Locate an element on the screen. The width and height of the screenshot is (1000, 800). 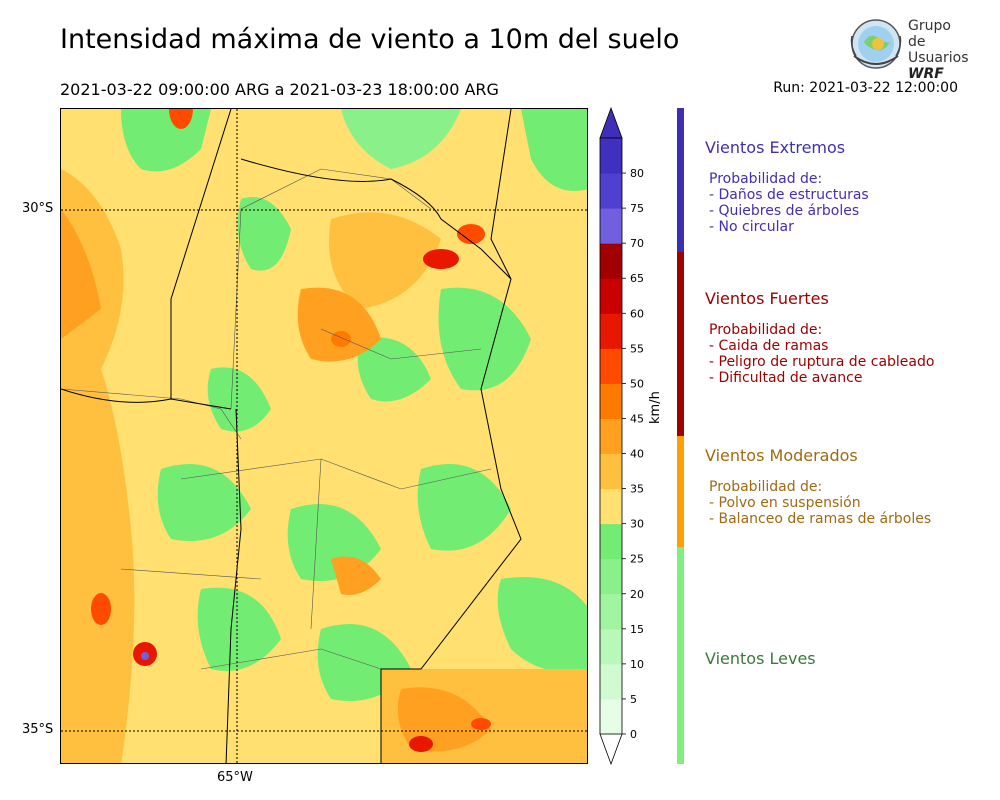
globe-icon is located at coordinates (876, 44).